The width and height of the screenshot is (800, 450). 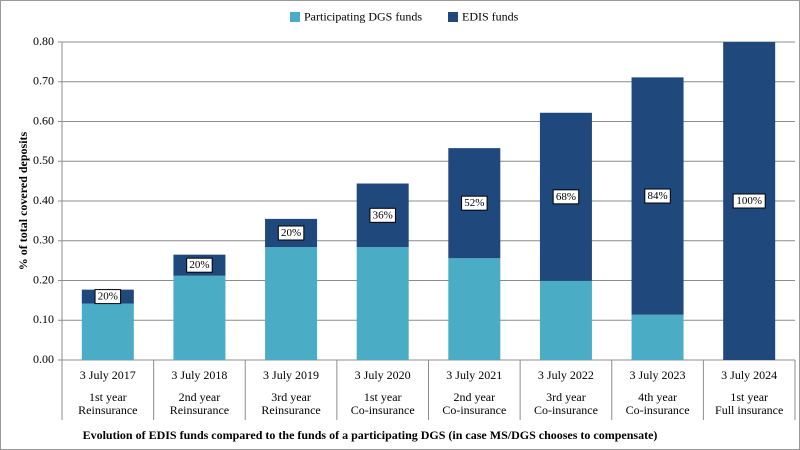 I want to click on legend-label: Participating DGS funds, so click(x=363, y=16).